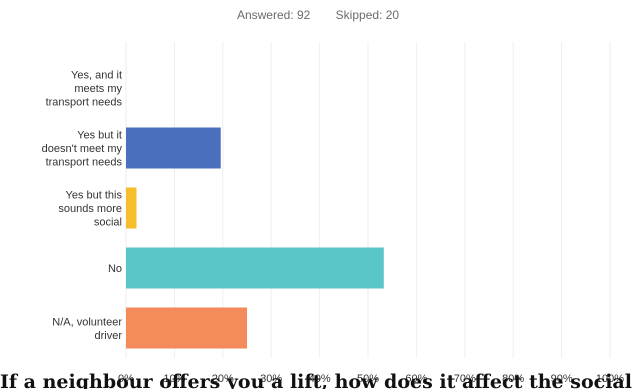 Image resolution: width=636 pixels, height=389 pixels. Describe the element at coordinates (94, 196) in the screenshot. I see `category-label: Yes but this` at that location.